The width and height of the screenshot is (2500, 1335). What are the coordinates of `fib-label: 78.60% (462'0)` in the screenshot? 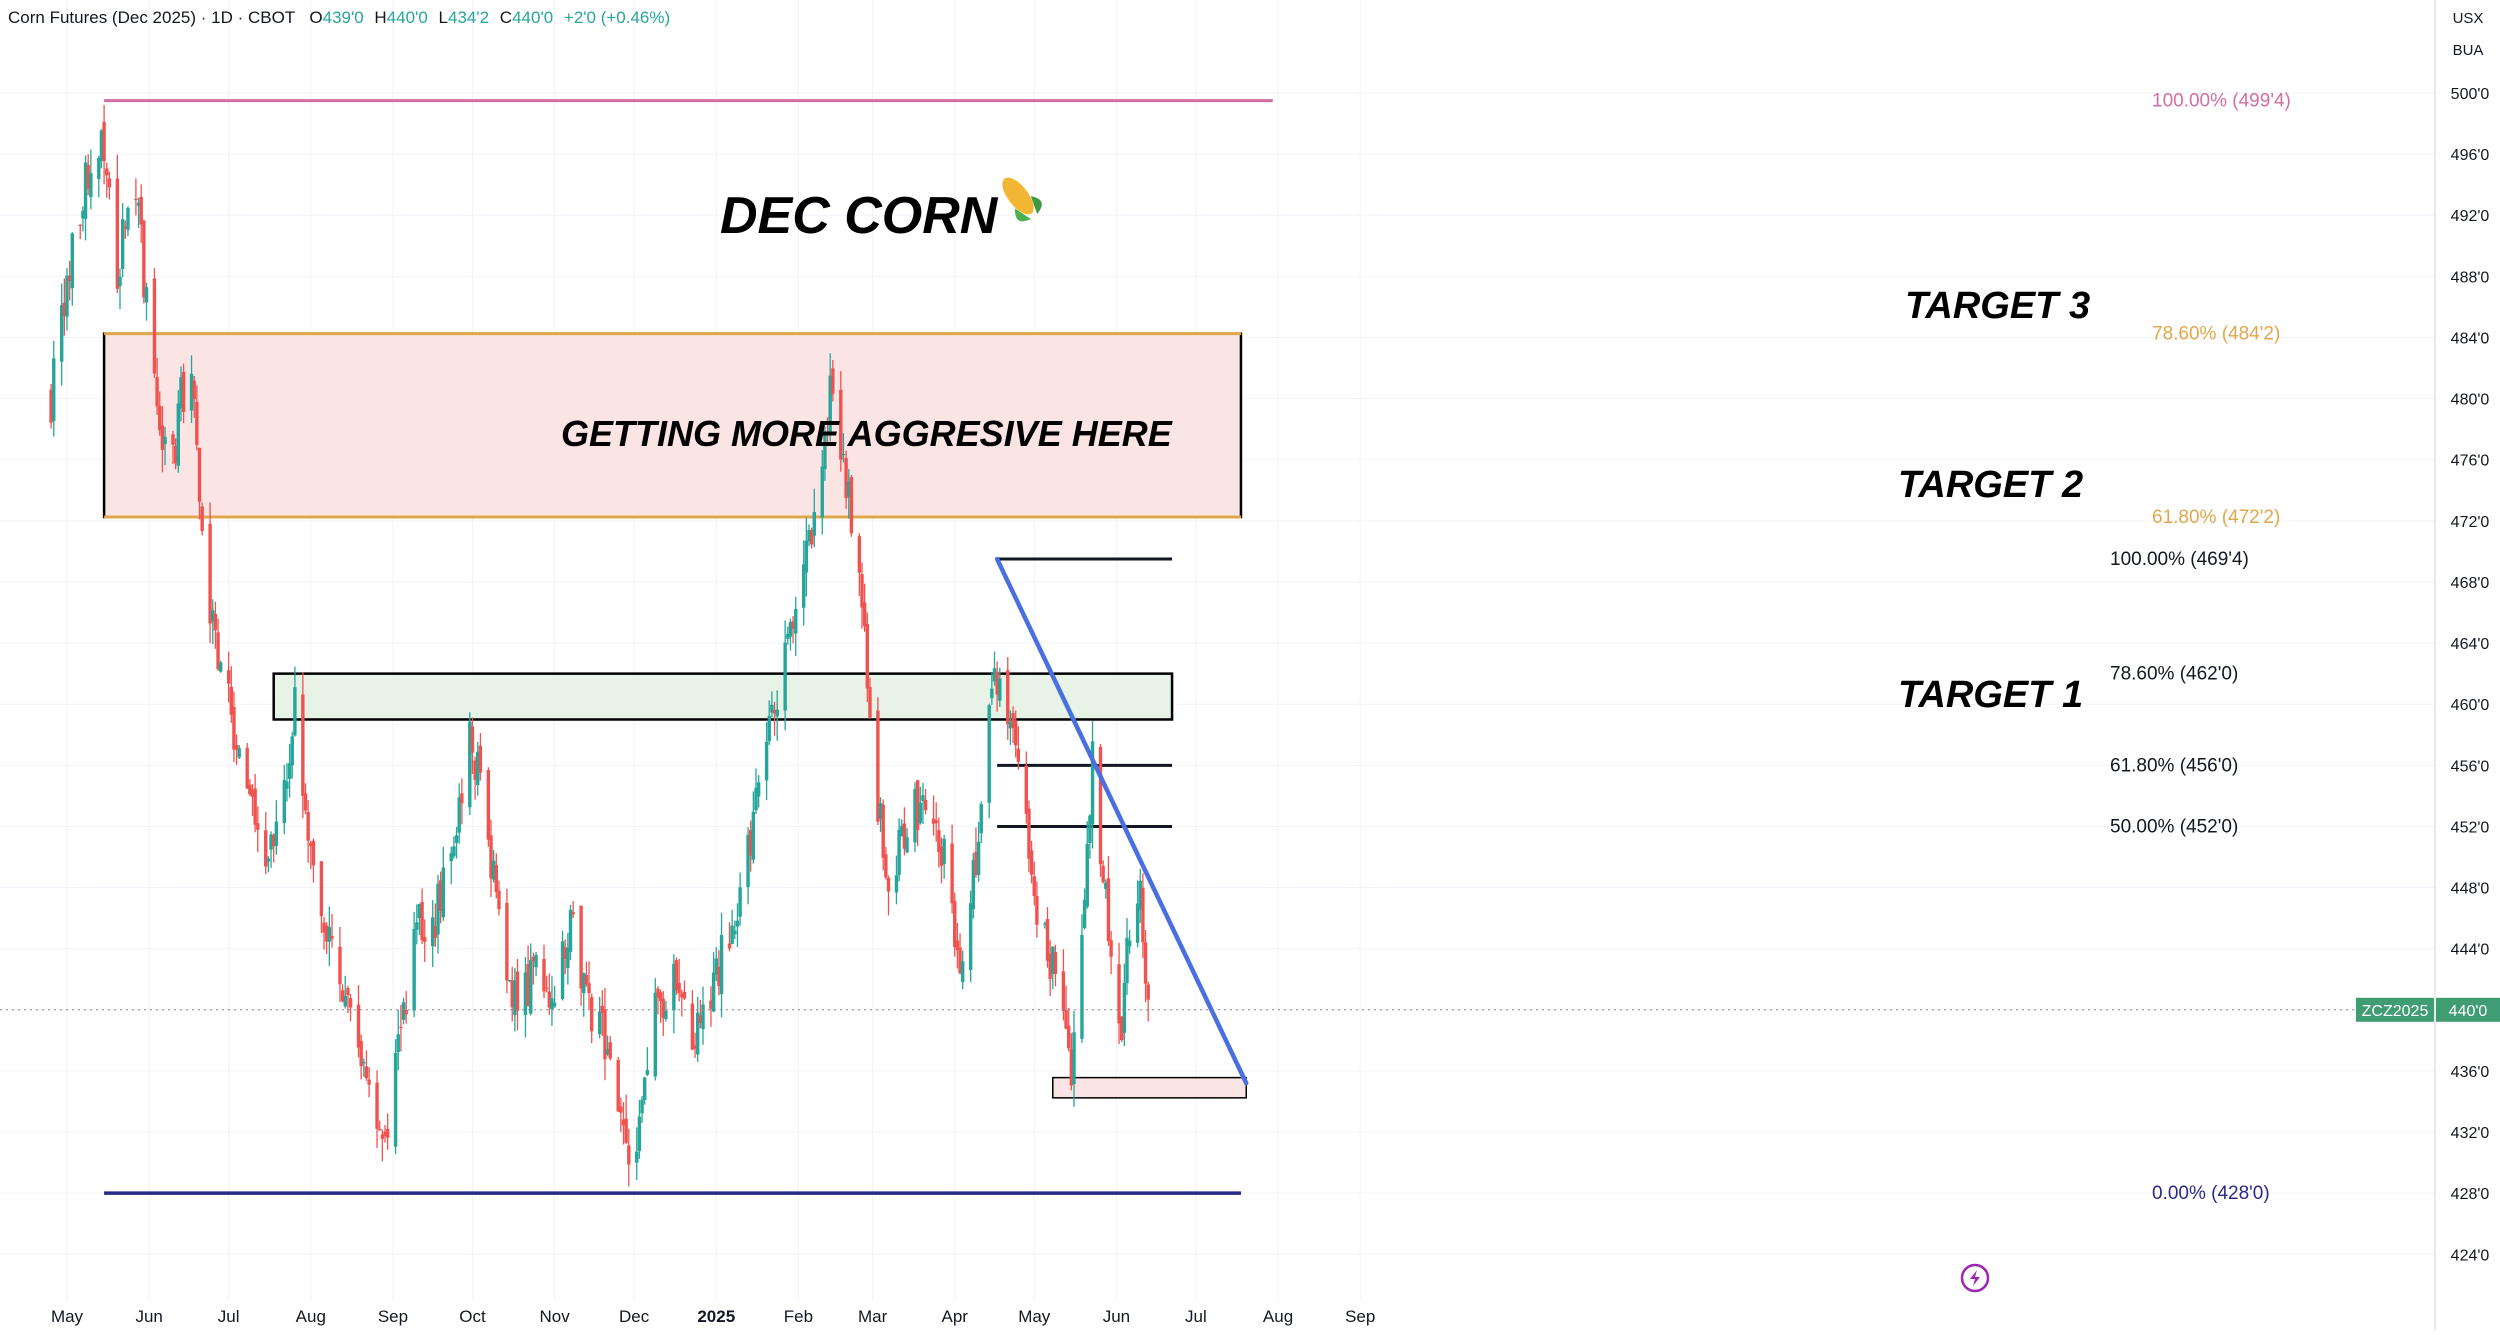 It's located at (2174, 674).